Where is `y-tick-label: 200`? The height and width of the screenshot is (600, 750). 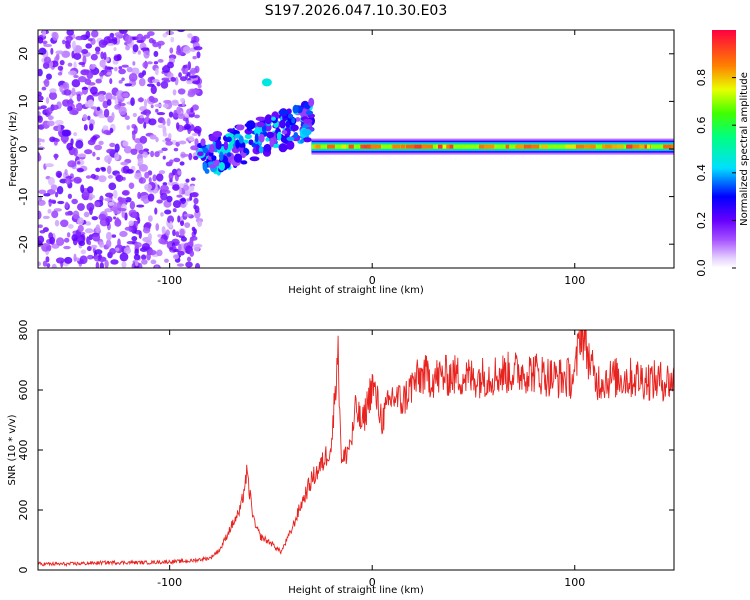 y-tick-label: 200 is located at coordinates (23, 510).